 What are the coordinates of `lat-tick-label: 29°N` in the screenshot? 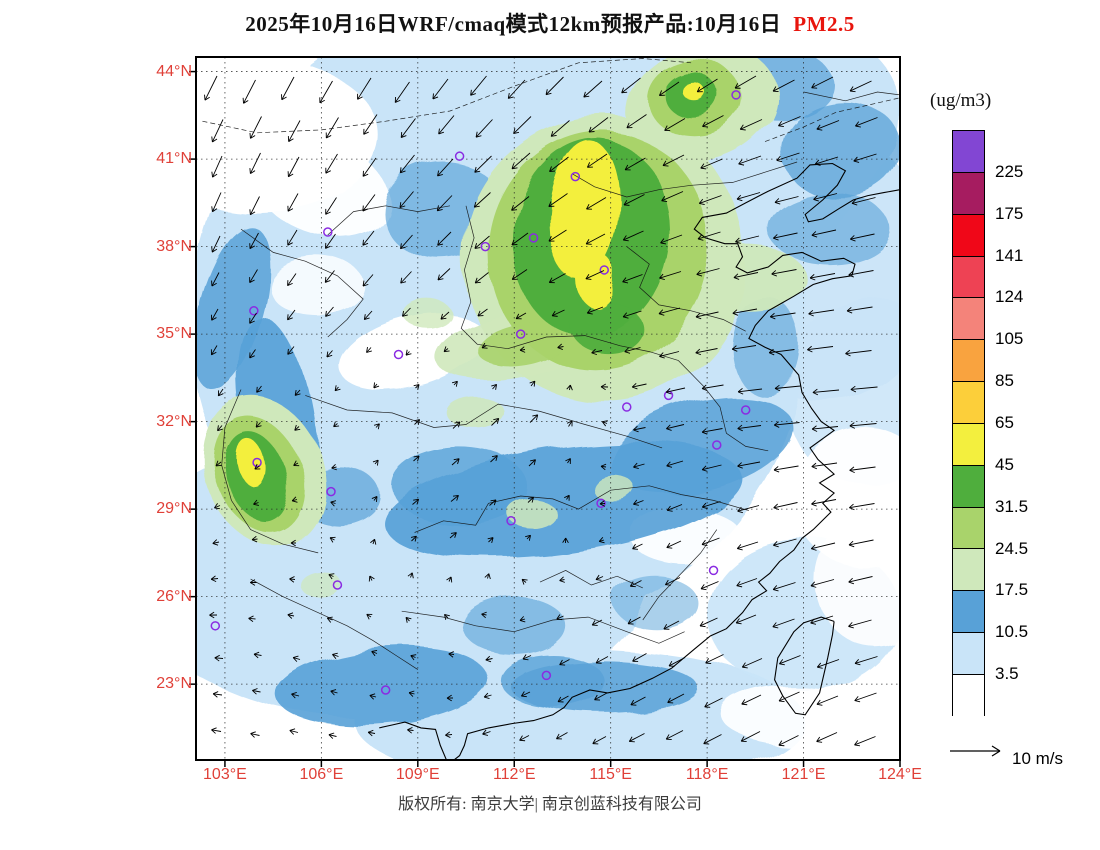 It's located at (174, 509).